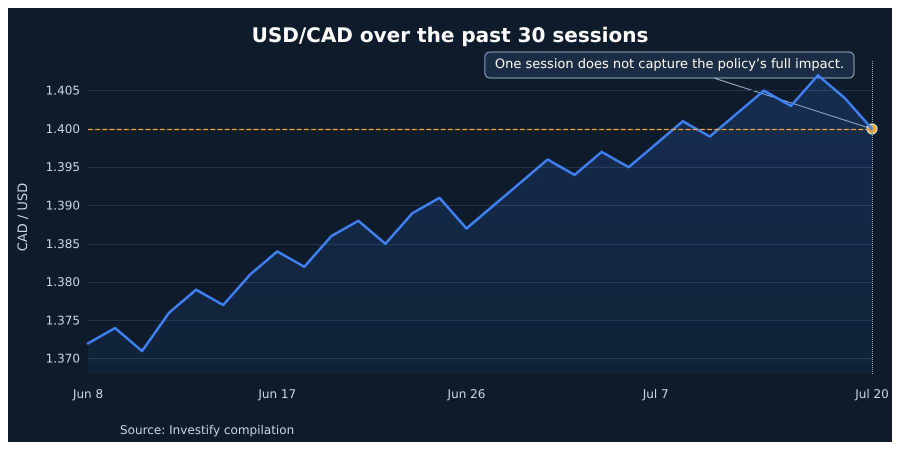 Image resolution: width=900 pixels, height=450 pixels. What do you see at coordinates (207, 430) in the screenshot?
I see `source-note: Source: Investify compilation` at bounding box center [207, 430].